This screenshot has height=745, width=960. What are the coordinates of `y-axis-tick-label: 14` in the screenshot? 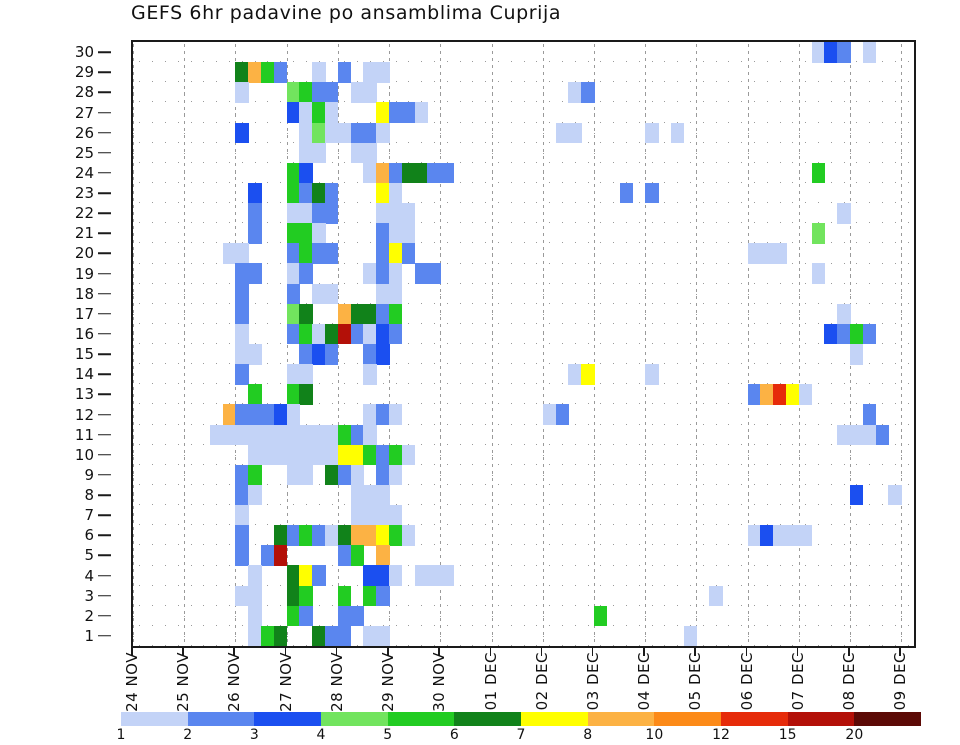 It's located at (84, 374).